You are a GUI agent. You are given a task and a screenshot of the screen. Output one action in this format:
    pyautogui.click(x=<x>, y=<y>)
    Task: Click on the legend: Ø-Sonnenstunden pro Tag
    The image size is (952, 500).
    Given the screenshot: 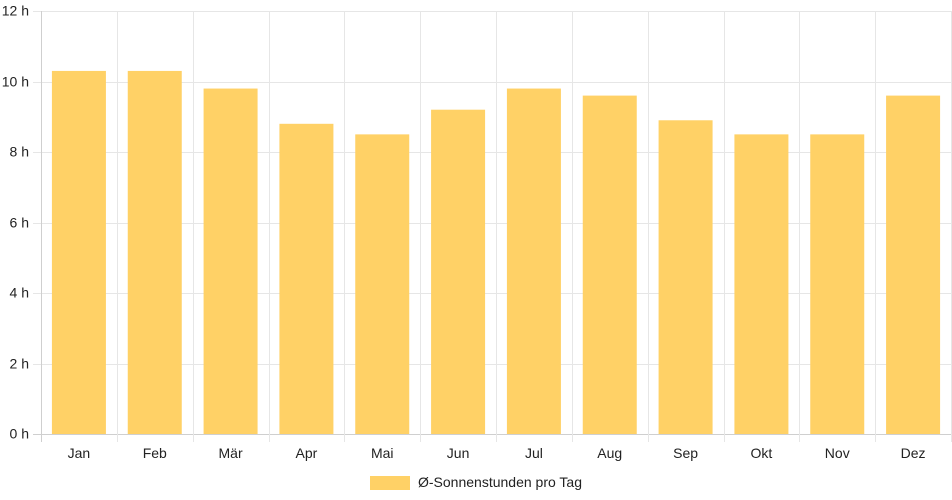 What is the action you would take?
    pyautogui.click(x=476, y=482)
    